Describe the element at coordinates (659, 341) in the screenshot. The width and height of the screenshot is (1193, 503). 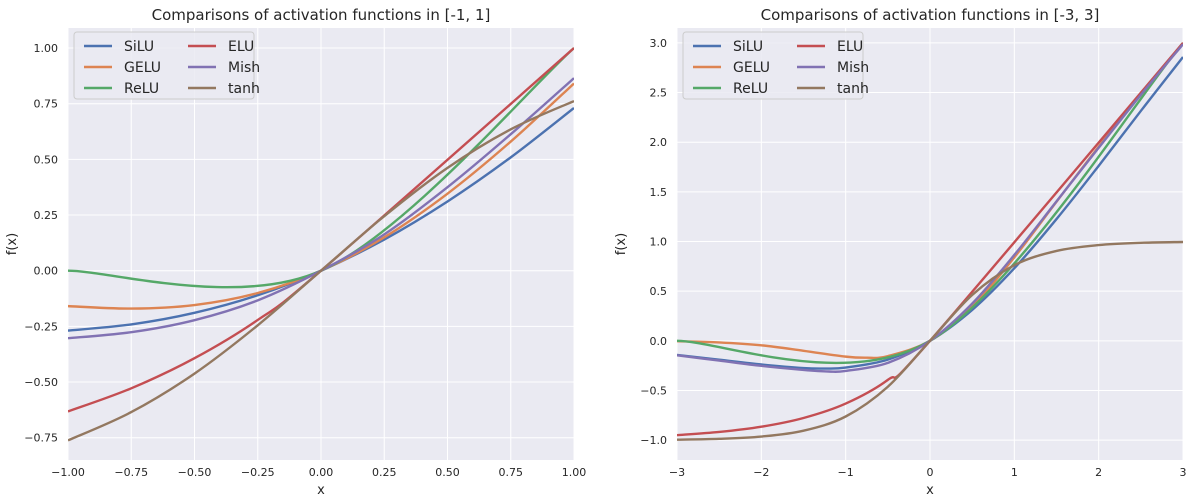
I see `y-tick-label: 0.0` at that location.